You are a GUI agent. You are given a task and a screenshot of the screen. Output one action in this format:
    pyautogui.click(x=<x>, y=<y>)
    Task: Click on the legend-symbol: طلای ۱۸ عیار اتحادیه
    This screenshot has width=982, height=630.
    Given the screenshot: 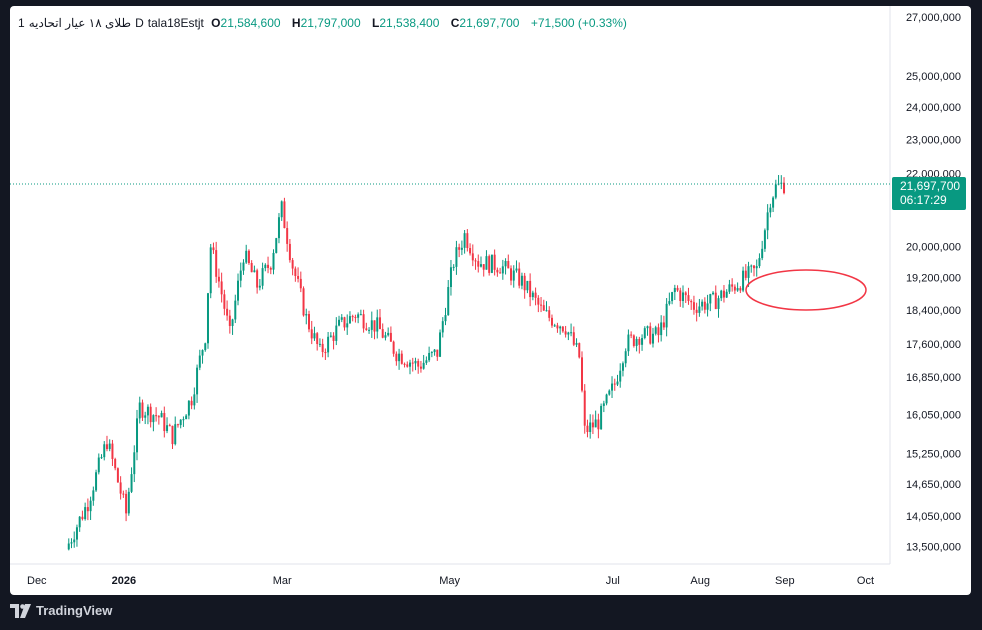 What is the action you would take?
    pyautogui.click(x=80, y=23)
    